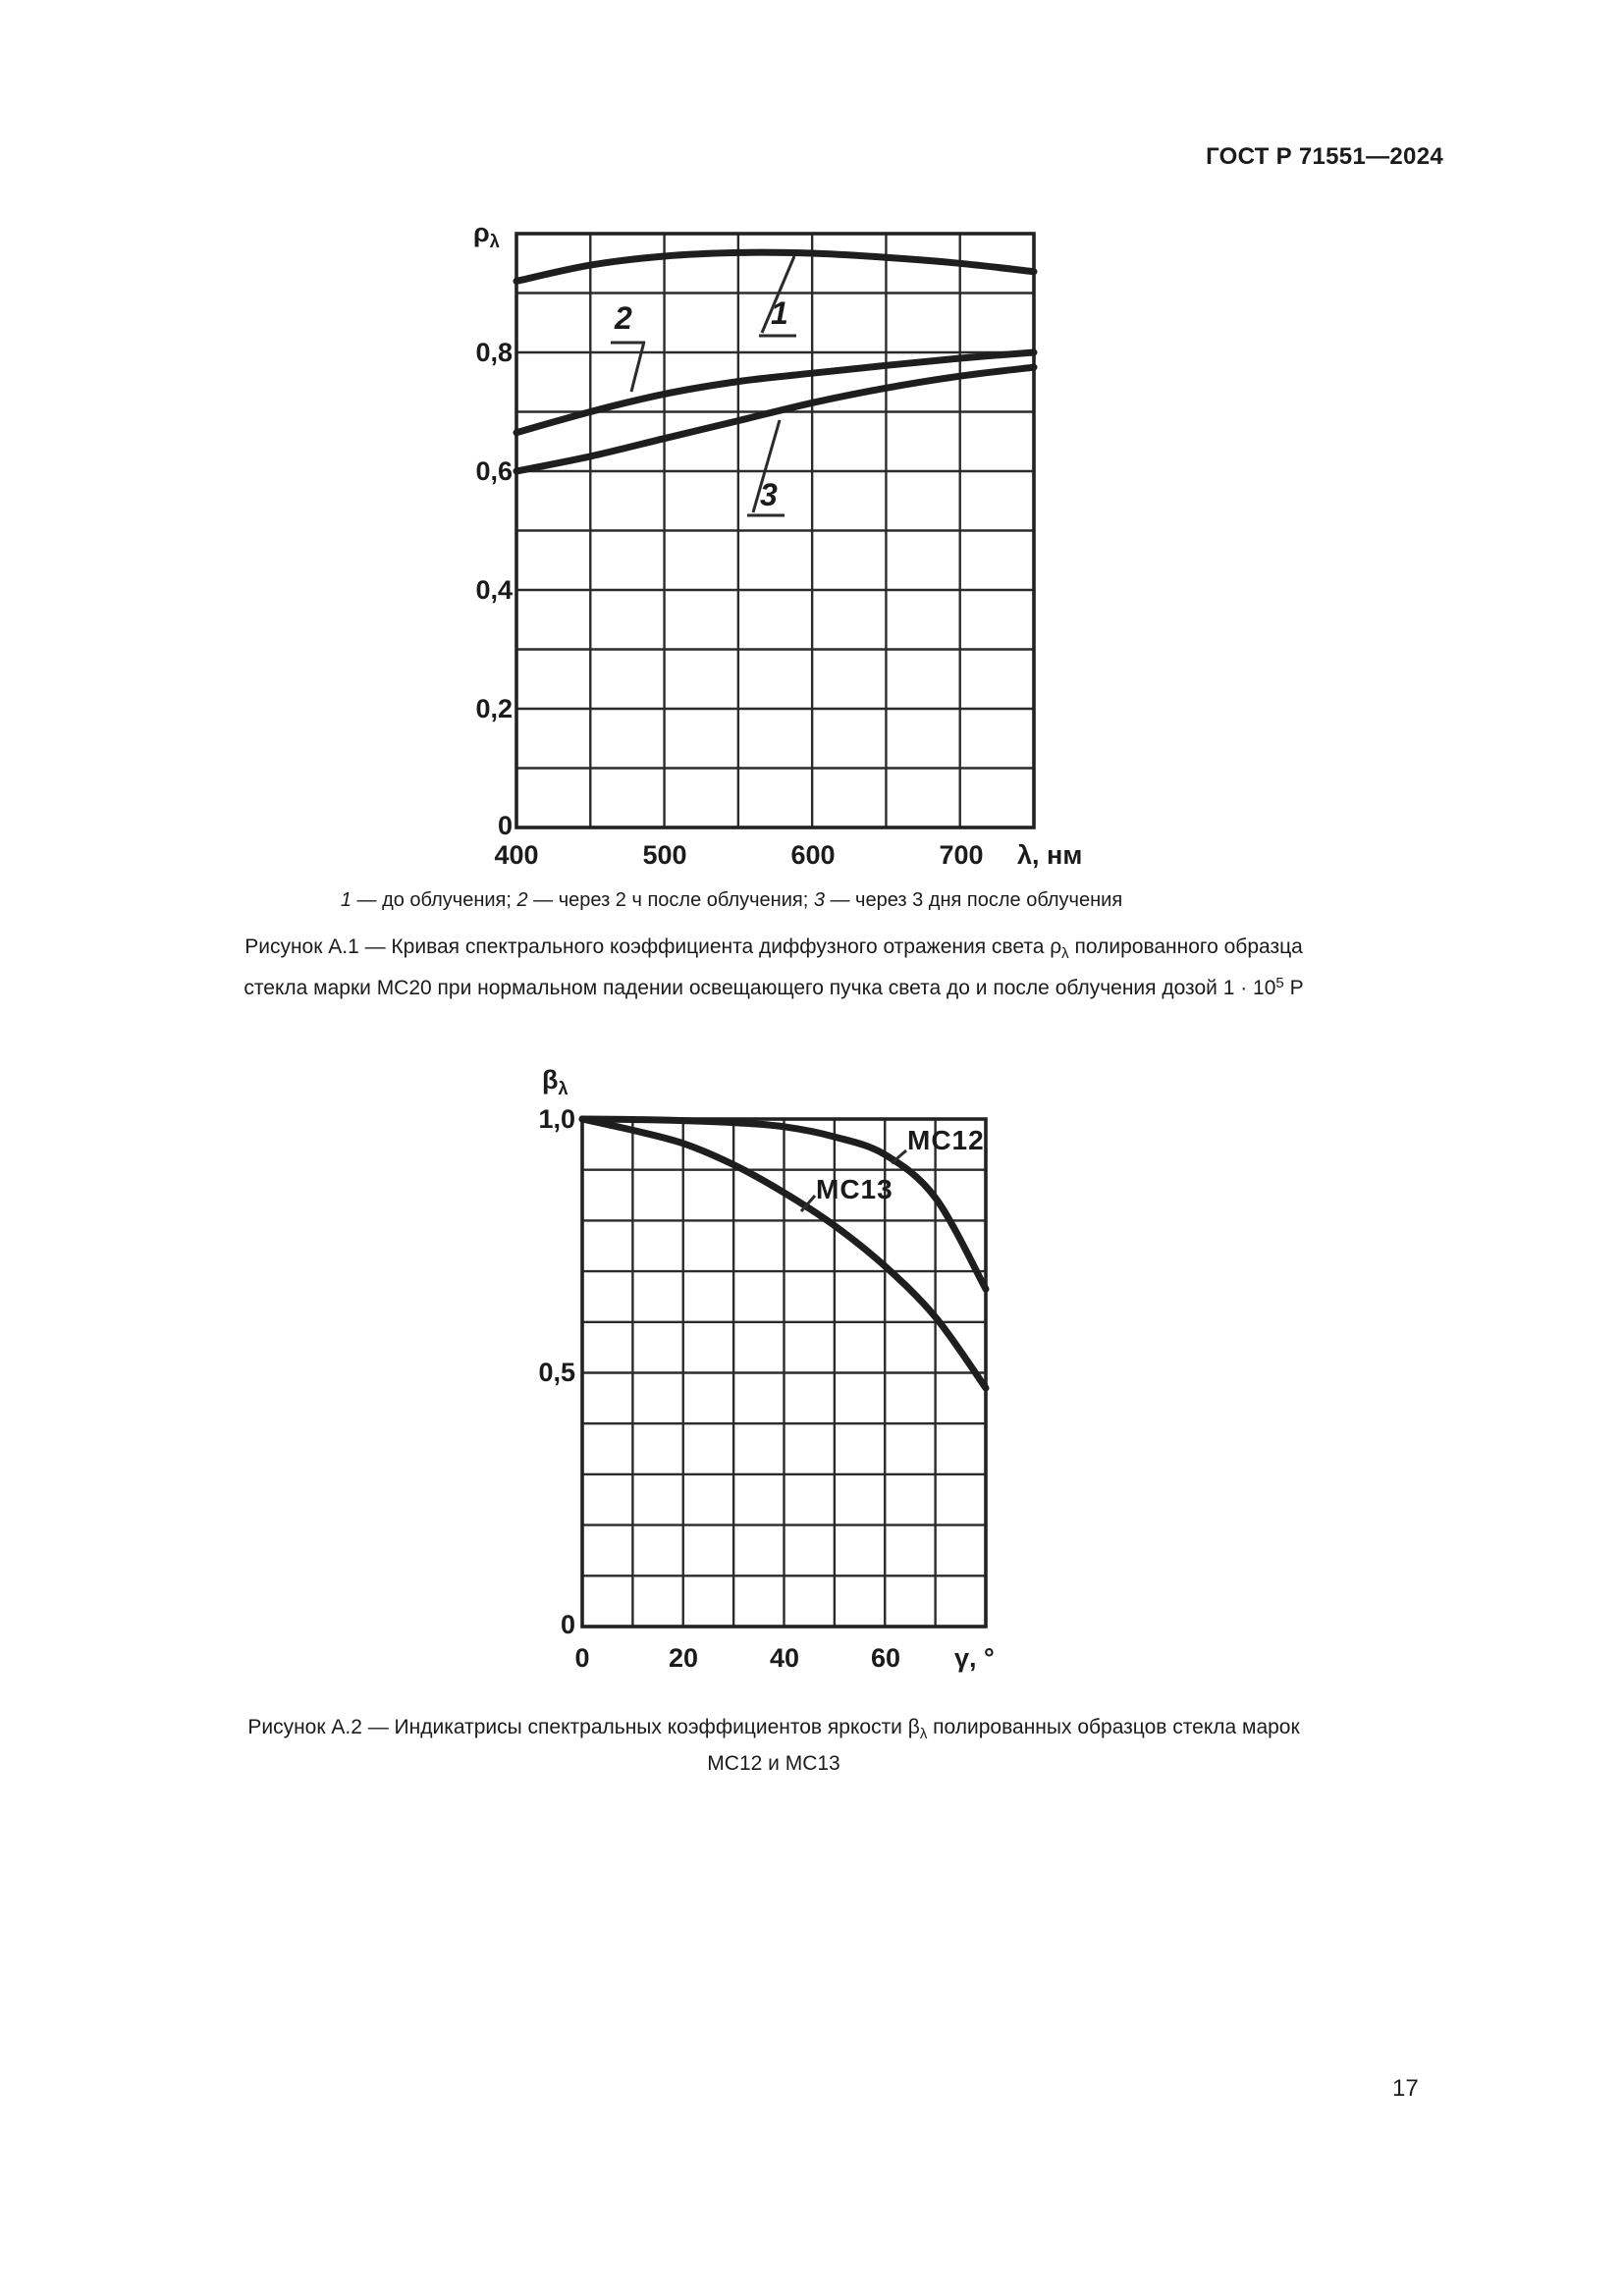 The width and height of the screenshot is (1624, 2296). Describe the element at coordinates (1279, 983) in the screenshot. I see `caption-a1-dose-exponent: 5` at that location.